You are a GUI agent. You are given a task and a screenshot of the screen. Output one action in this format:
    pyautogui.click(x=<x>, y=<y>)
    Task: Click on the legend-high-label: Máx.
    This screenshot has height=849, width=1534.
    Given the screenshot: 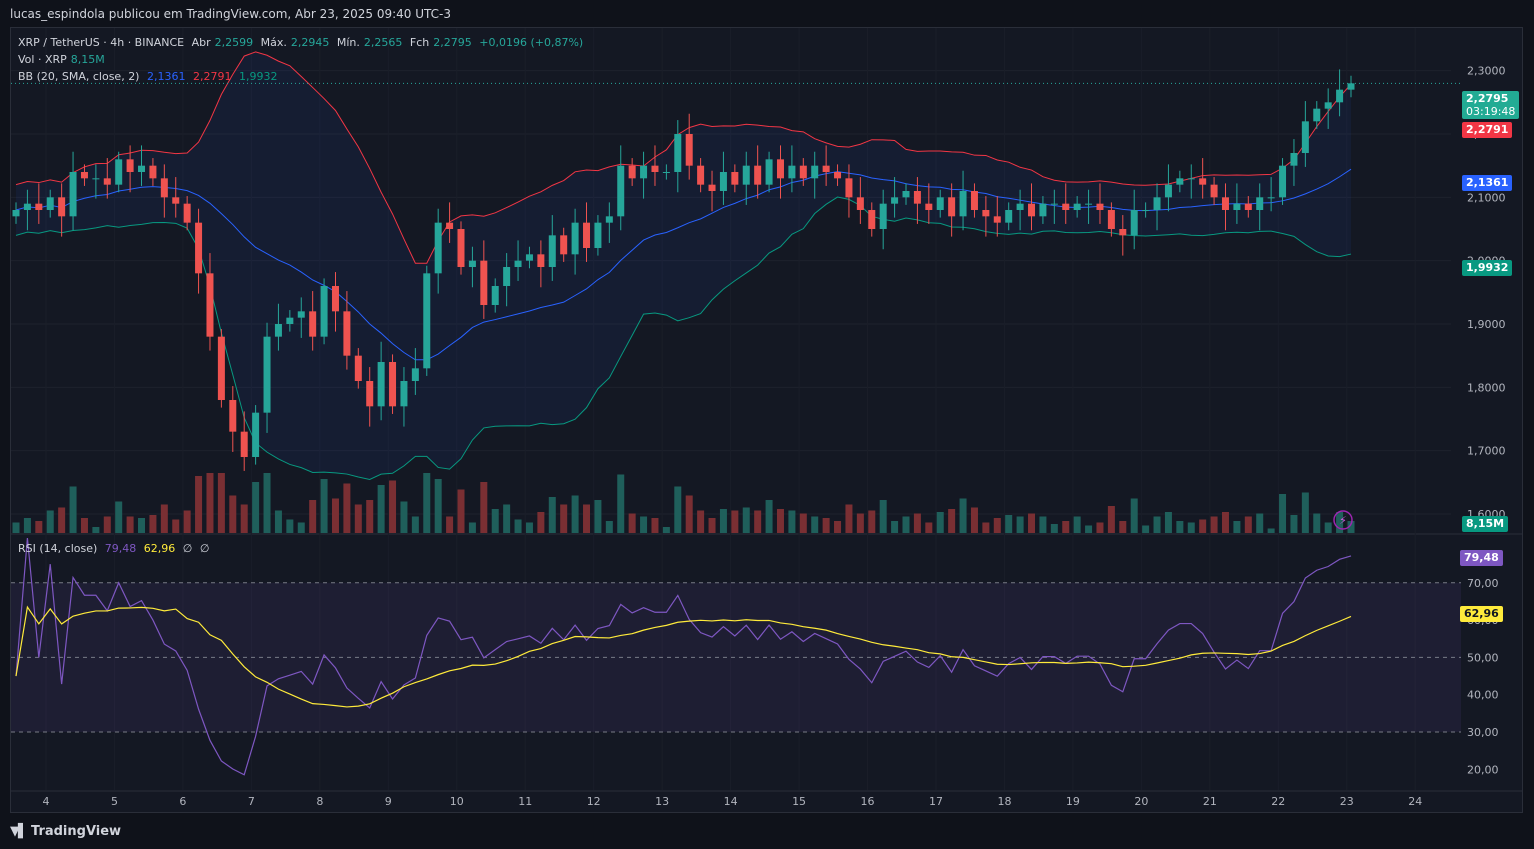 What is the action you would take?
    pyautogui.click(x=273, y=42)
    